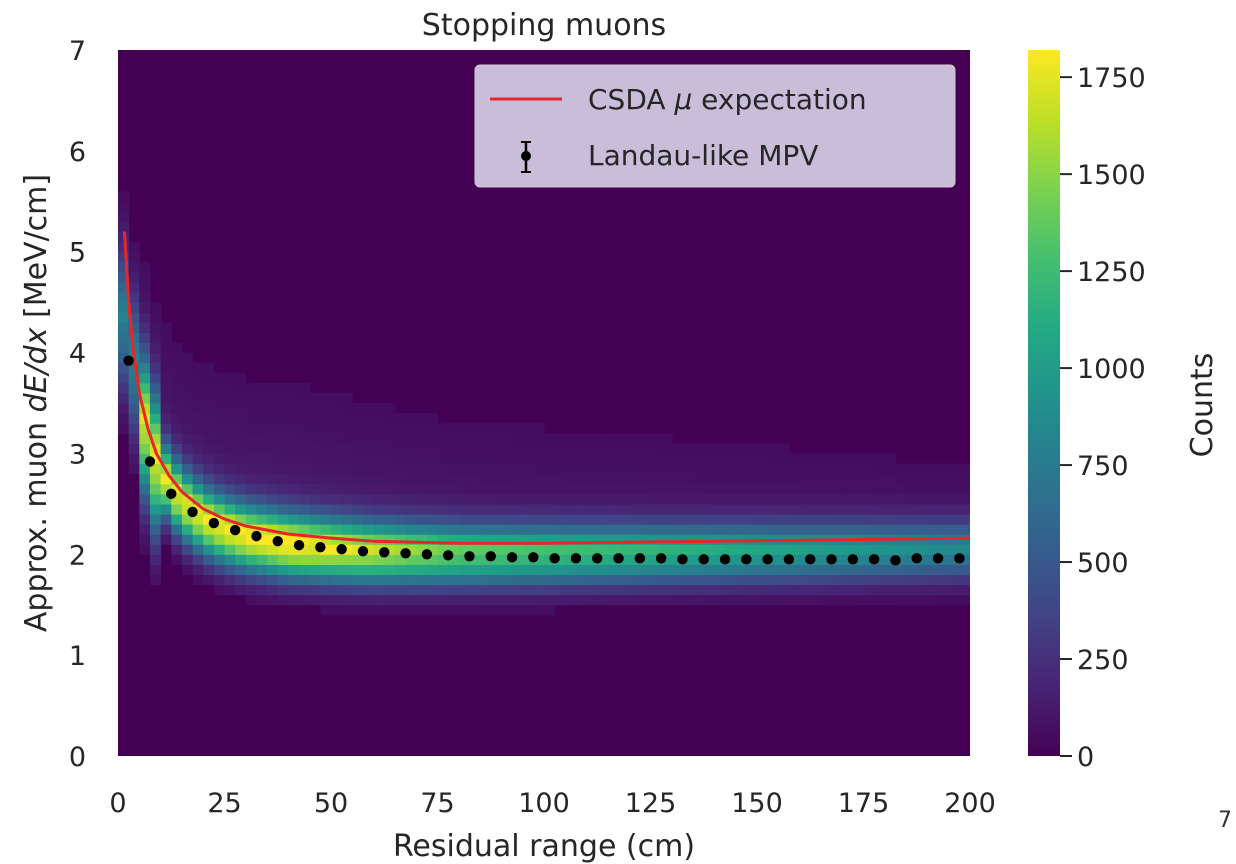 The image size is (1236, 864). What do you see at coordinates (916, 558) in the screenshot?
I see `mpv-point` at bounding box center [916, 558].